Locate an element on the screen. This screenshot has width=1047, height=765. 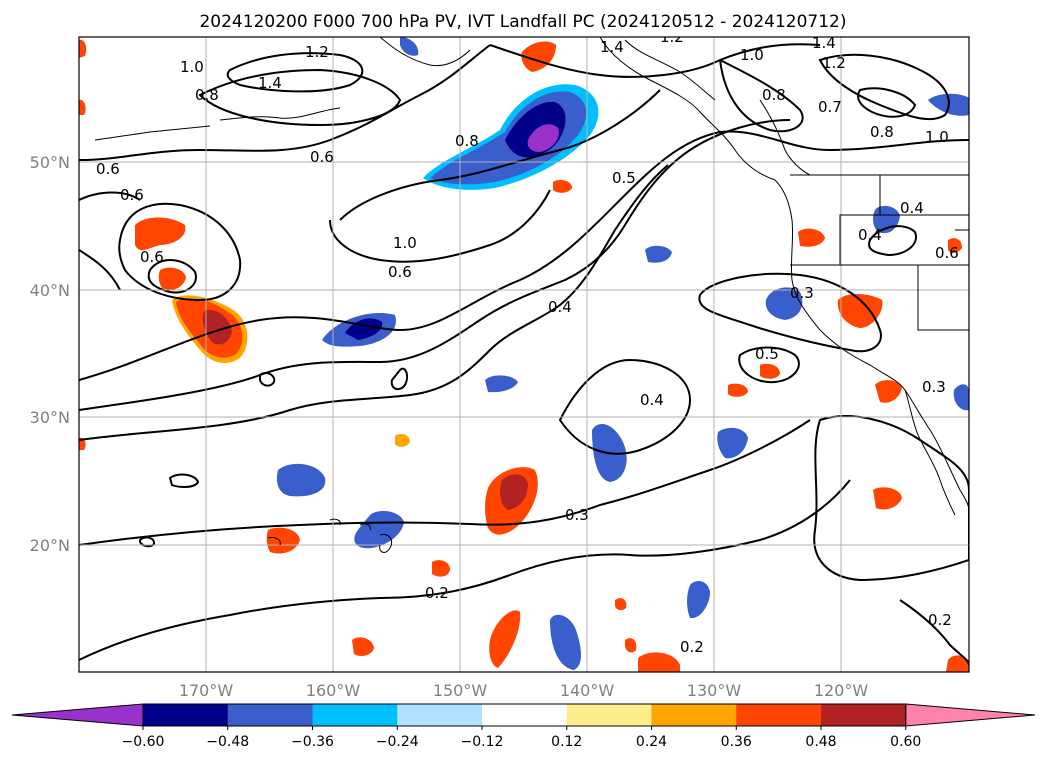
lat-label-40: 40°N is located at coordinates (50, 290).